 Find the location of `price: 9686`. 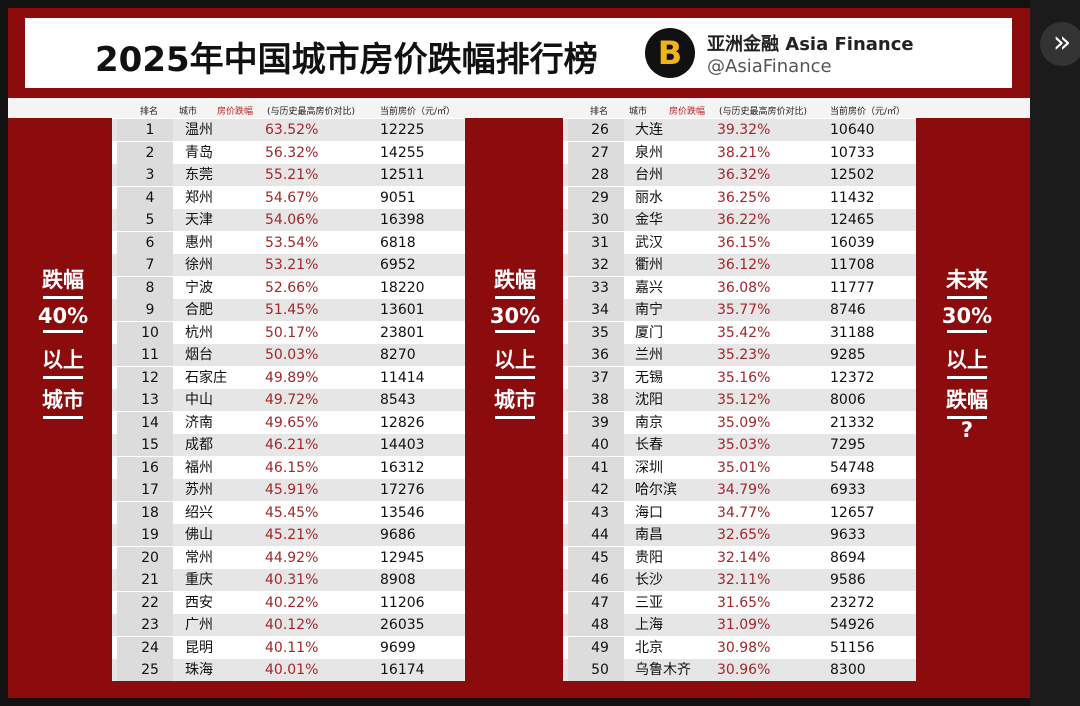

price: 9686 is located at coordinates (398, 535).